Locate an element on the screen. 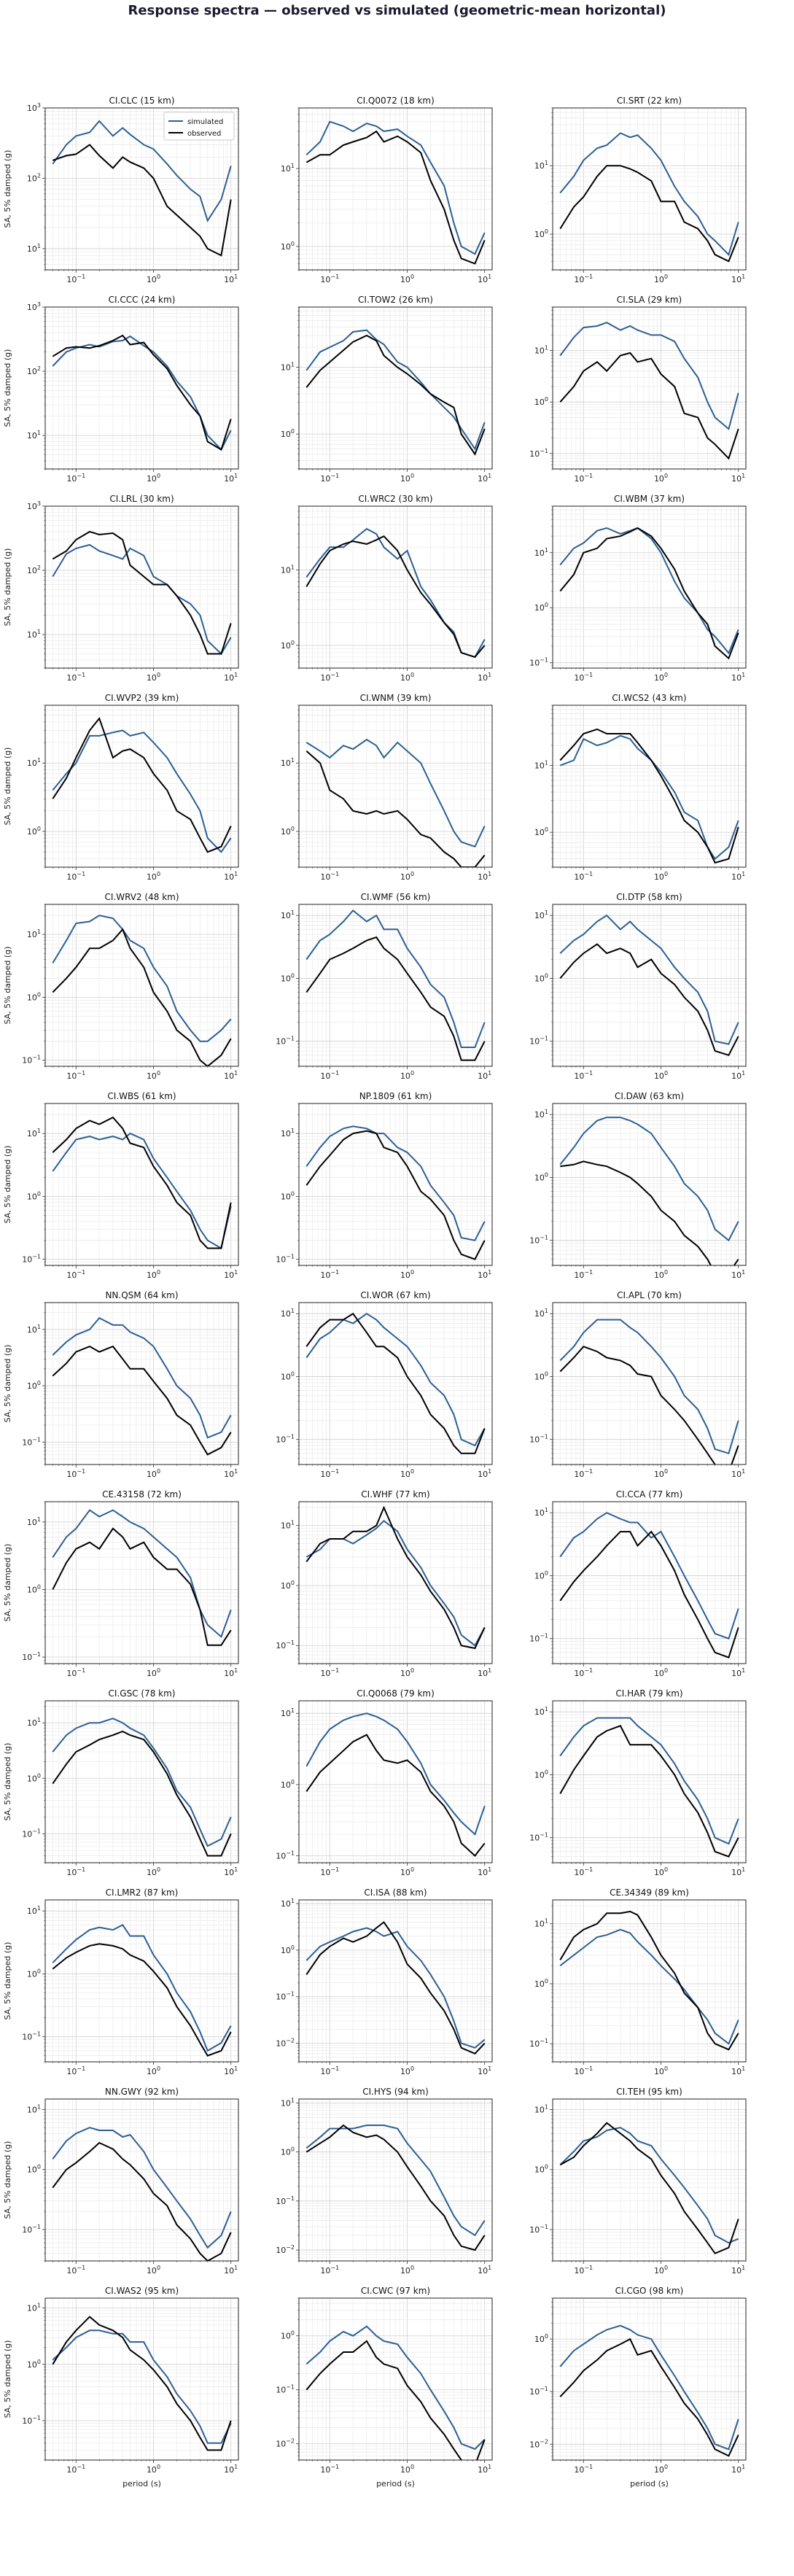  panel-ci-teh: 10⁻¹ 10⁰ 10¹ 10⁻¹ 10⁰ 10¹ CI.TEH (95 km) is located at coordinates (638, 2181).